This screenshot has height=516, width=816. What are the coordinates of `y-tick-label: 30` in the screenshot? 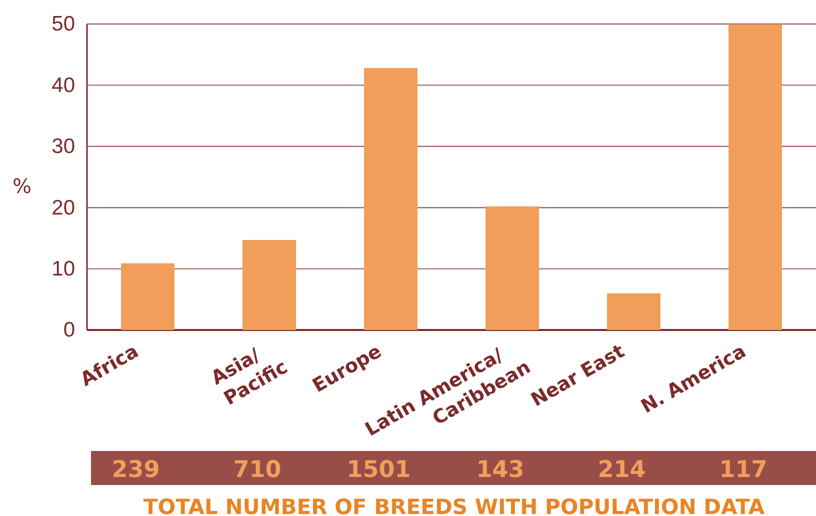 It's located at (63, 146).